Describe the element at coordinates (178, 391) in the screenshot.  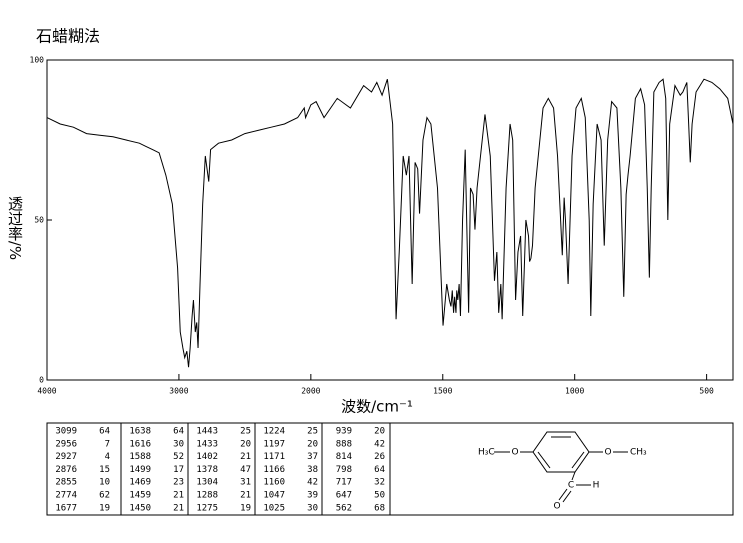
I see `x-tick-label: 3000` at that location.